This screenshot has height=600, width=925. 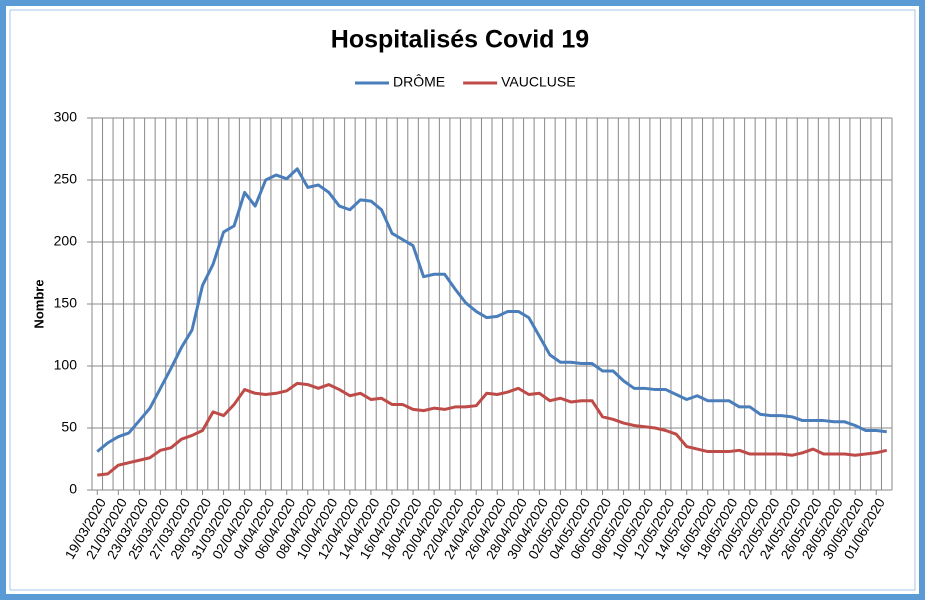 I want to click on legend-label: DRÔME, so click(x=419, y=82).